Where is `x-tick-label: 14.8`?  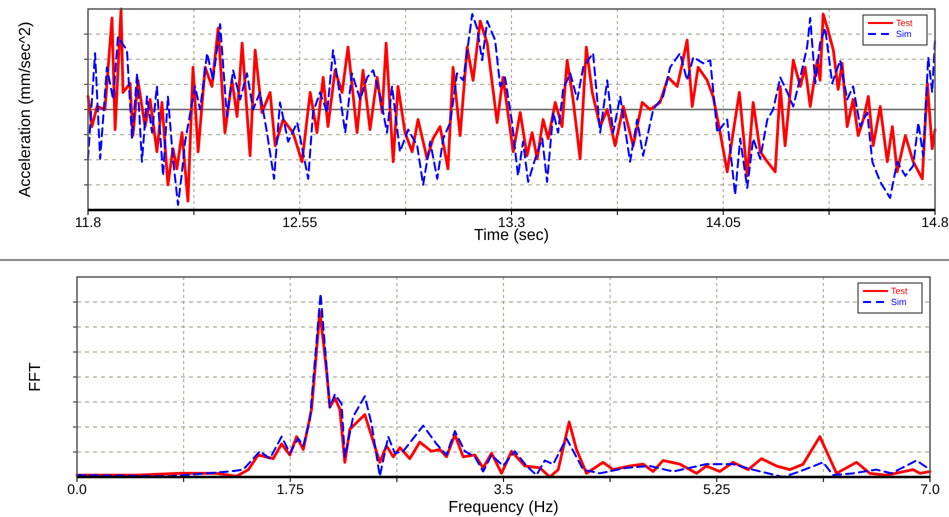
x-tick-label: 14.8 is located at coordinates (935, 222).